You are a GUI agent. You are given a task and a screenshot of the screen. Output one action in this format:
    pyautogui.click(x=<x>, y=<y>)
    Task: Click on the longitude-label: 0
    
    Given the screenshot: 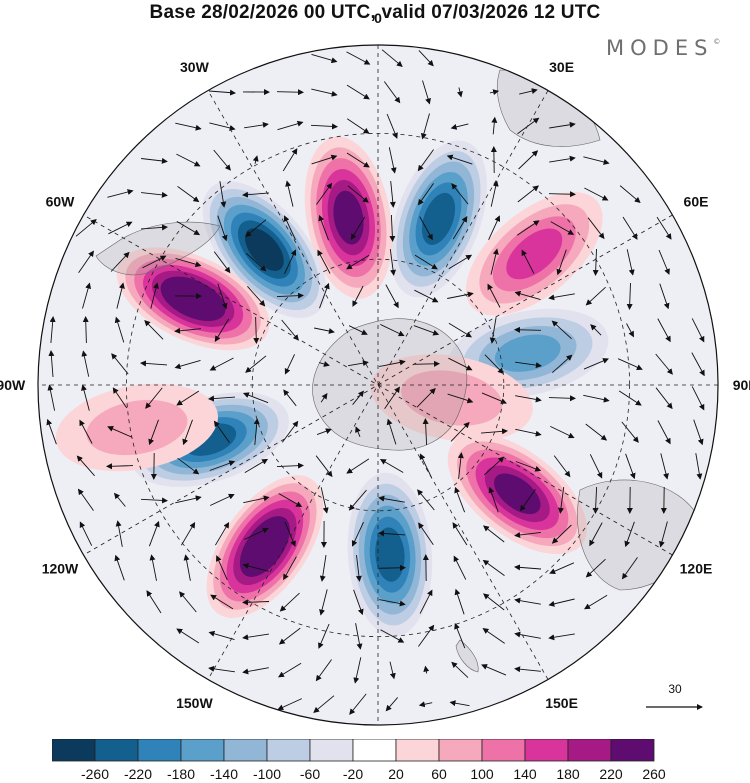 What is the action you would take?
    pyautogui.click(x=378, y=18)
    